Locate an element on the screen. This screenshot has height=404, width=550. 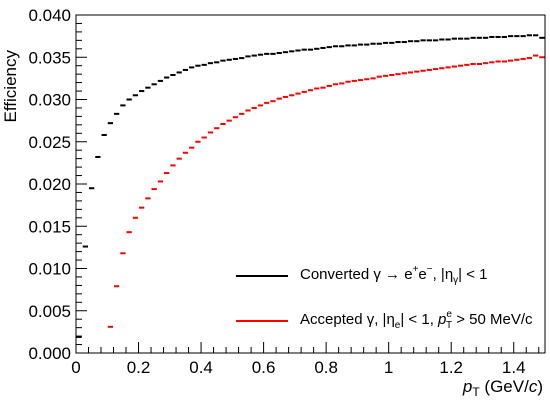
y-tick-label-2: 0.010 is located at coordinates (49, 269).